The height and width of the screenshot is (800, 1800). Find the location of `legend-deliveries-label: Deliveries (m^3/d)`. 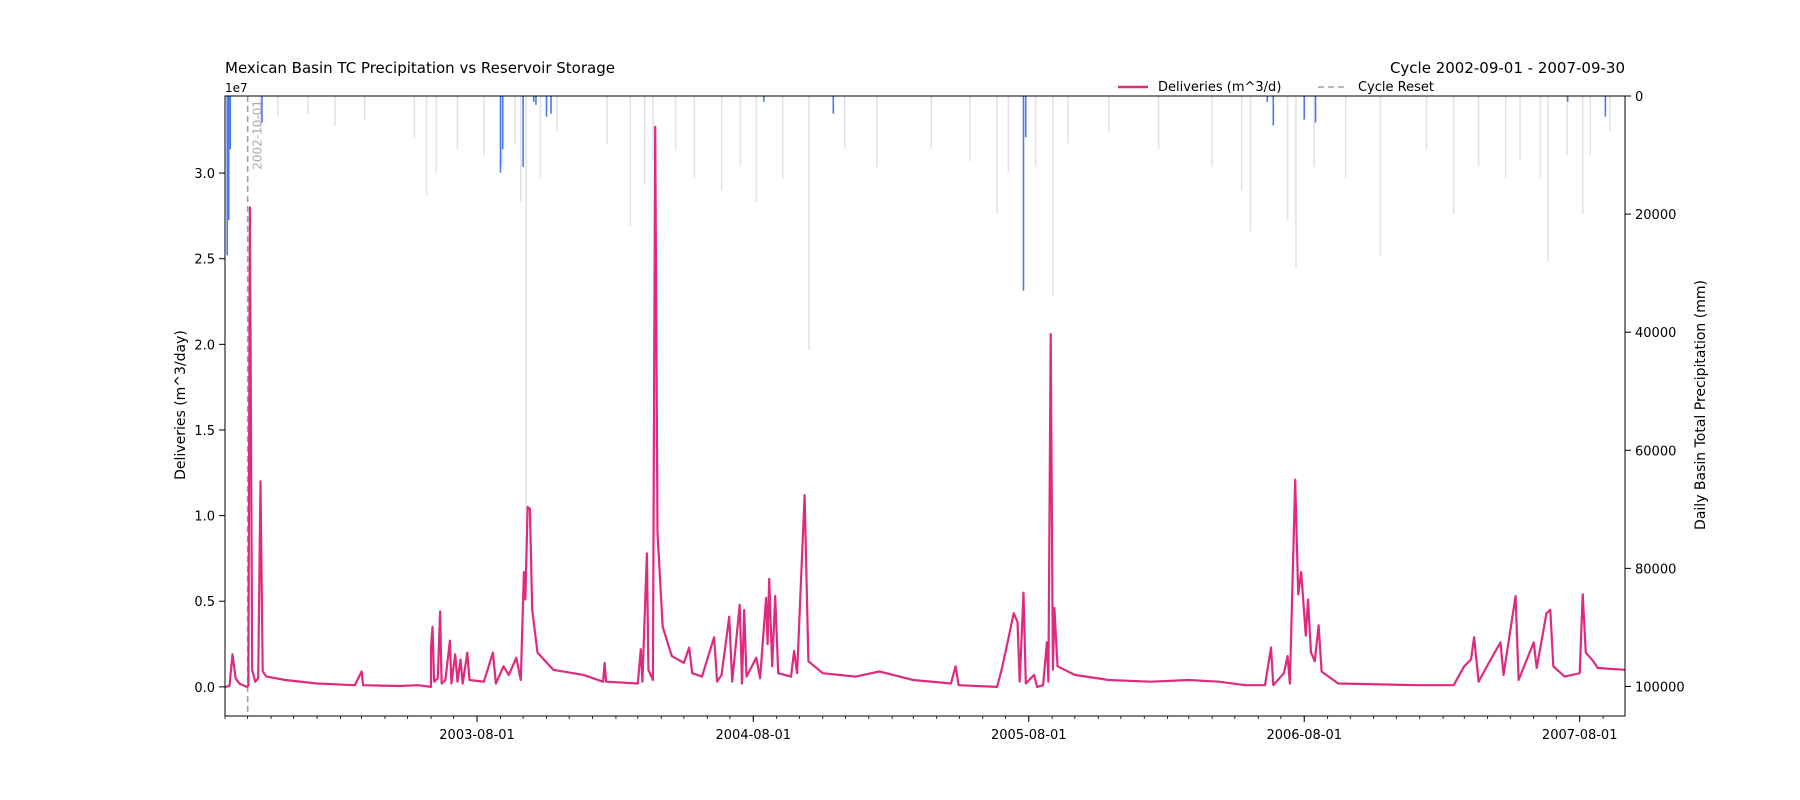

legend-deliveries-label: Deliveries (m^3/d) is located at coordinates (1219, 87).